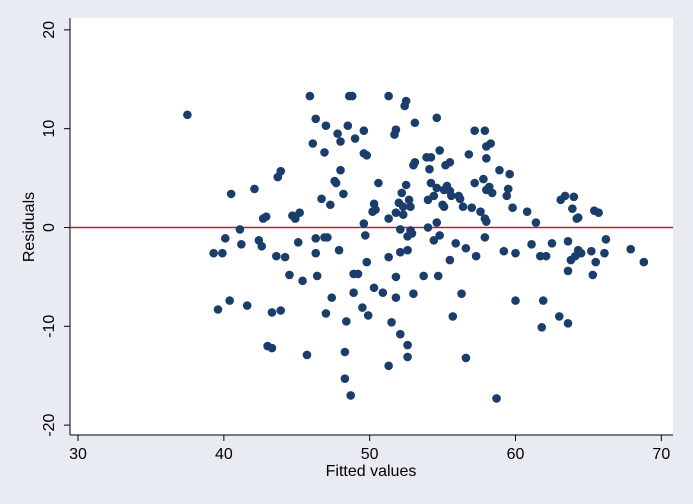 The image size is (693, 504). Describe the element at coordinates (371, 471) in the screenshot. I see `x-axis-title: Fitted values` at that location.